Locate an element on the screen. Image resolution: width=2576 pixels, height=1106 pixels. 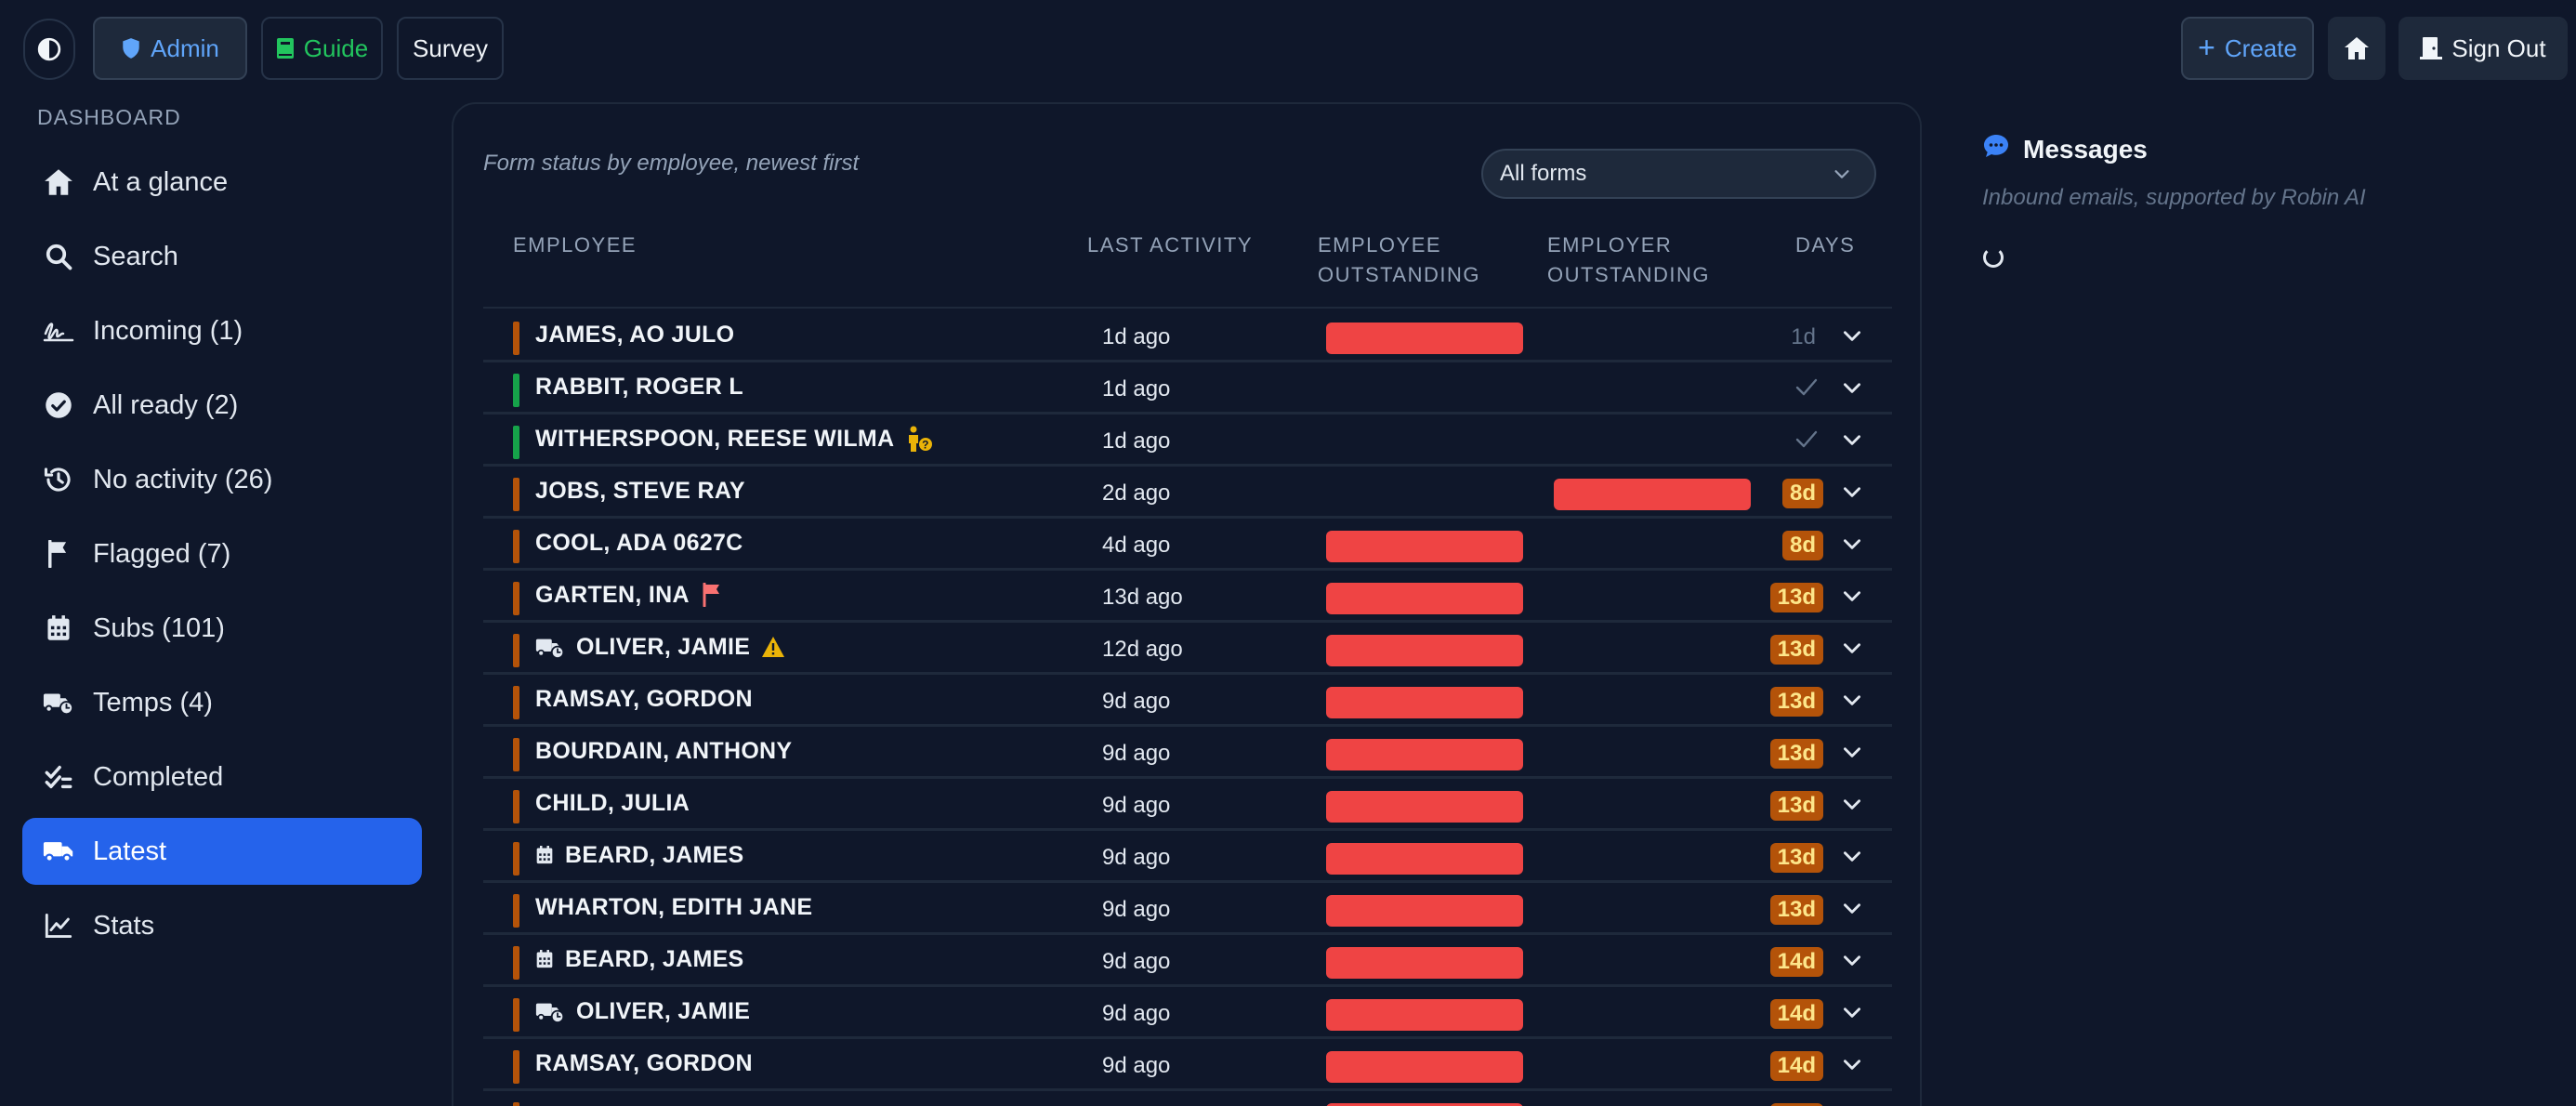
table-row: OLIVER, JAMIE 12d ago 13d is located at coordinates (1187, 649).